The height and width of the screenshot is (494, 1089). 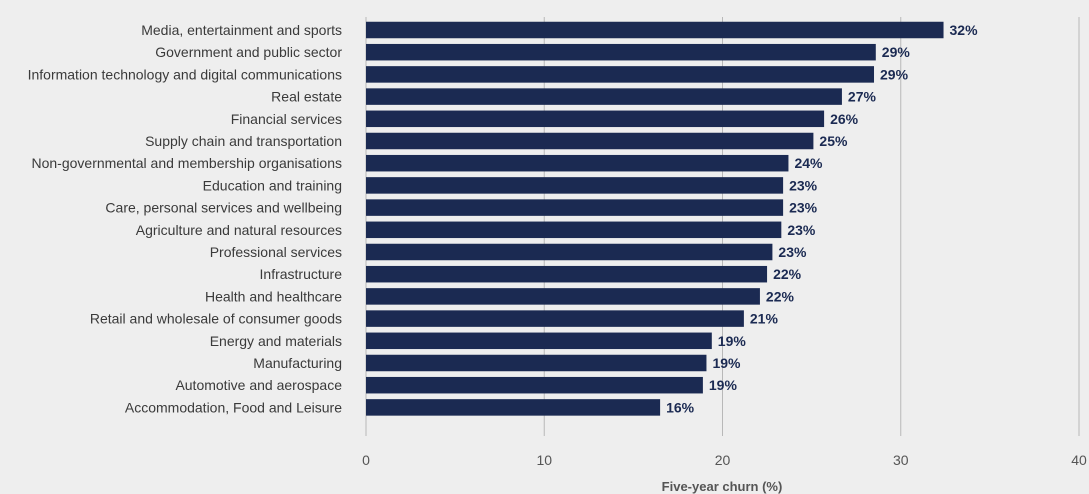 I want to click on bar-value-label: 16%, so click(x=680, y=407).